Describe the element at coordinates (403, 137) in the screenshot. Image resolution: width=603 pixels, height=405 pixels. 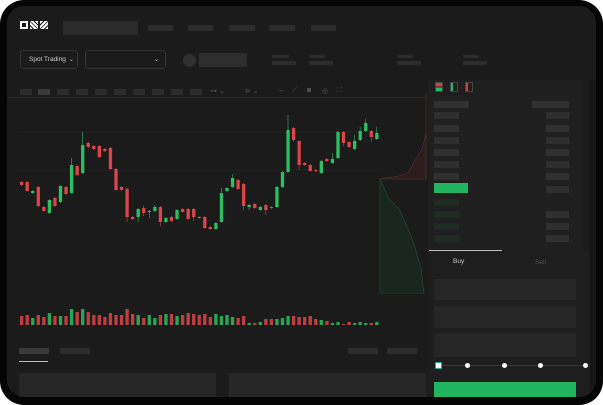
I see `depth-asks-area` at that location.